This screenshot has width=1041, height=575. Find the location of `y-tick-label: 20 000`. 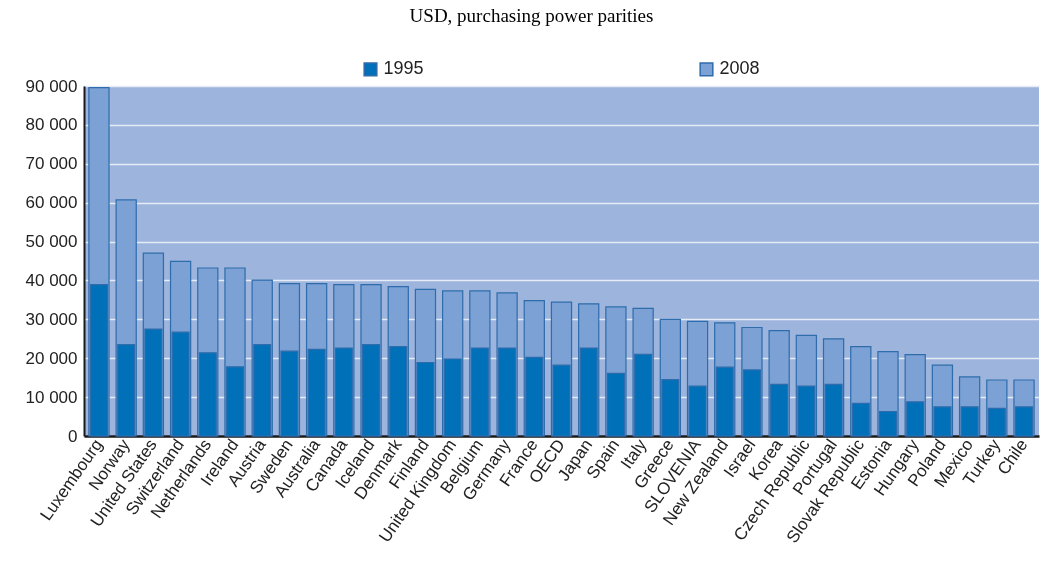

y-tick-label: 20 000 is located at coordinates (51, 358).